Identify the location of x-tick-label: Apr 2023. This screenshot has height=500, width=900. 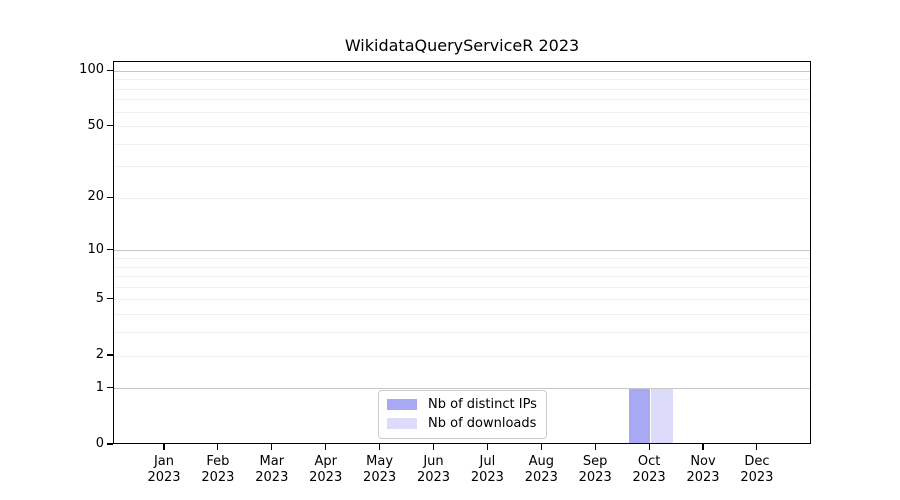
(326, 469).